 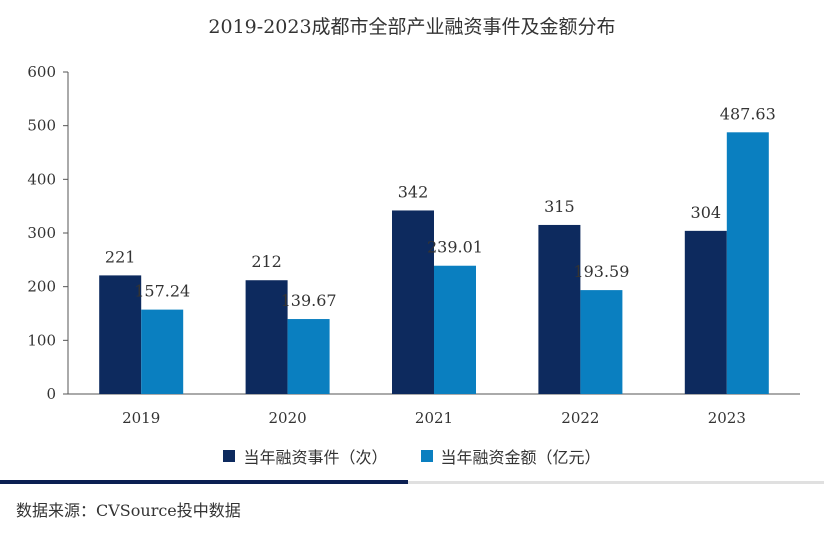 What do you see at coordinates (51, 394) in the screenshot?
I see `y-tick-label: 0` at bounding box center [51, 394].